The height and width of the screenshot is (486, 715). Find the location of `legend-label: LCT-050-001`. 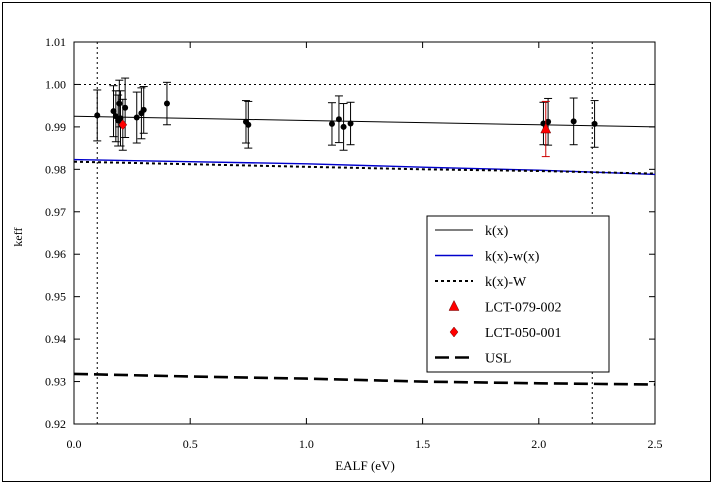

legend-label: LCT-050-001 is located at coordinates (523, 333).